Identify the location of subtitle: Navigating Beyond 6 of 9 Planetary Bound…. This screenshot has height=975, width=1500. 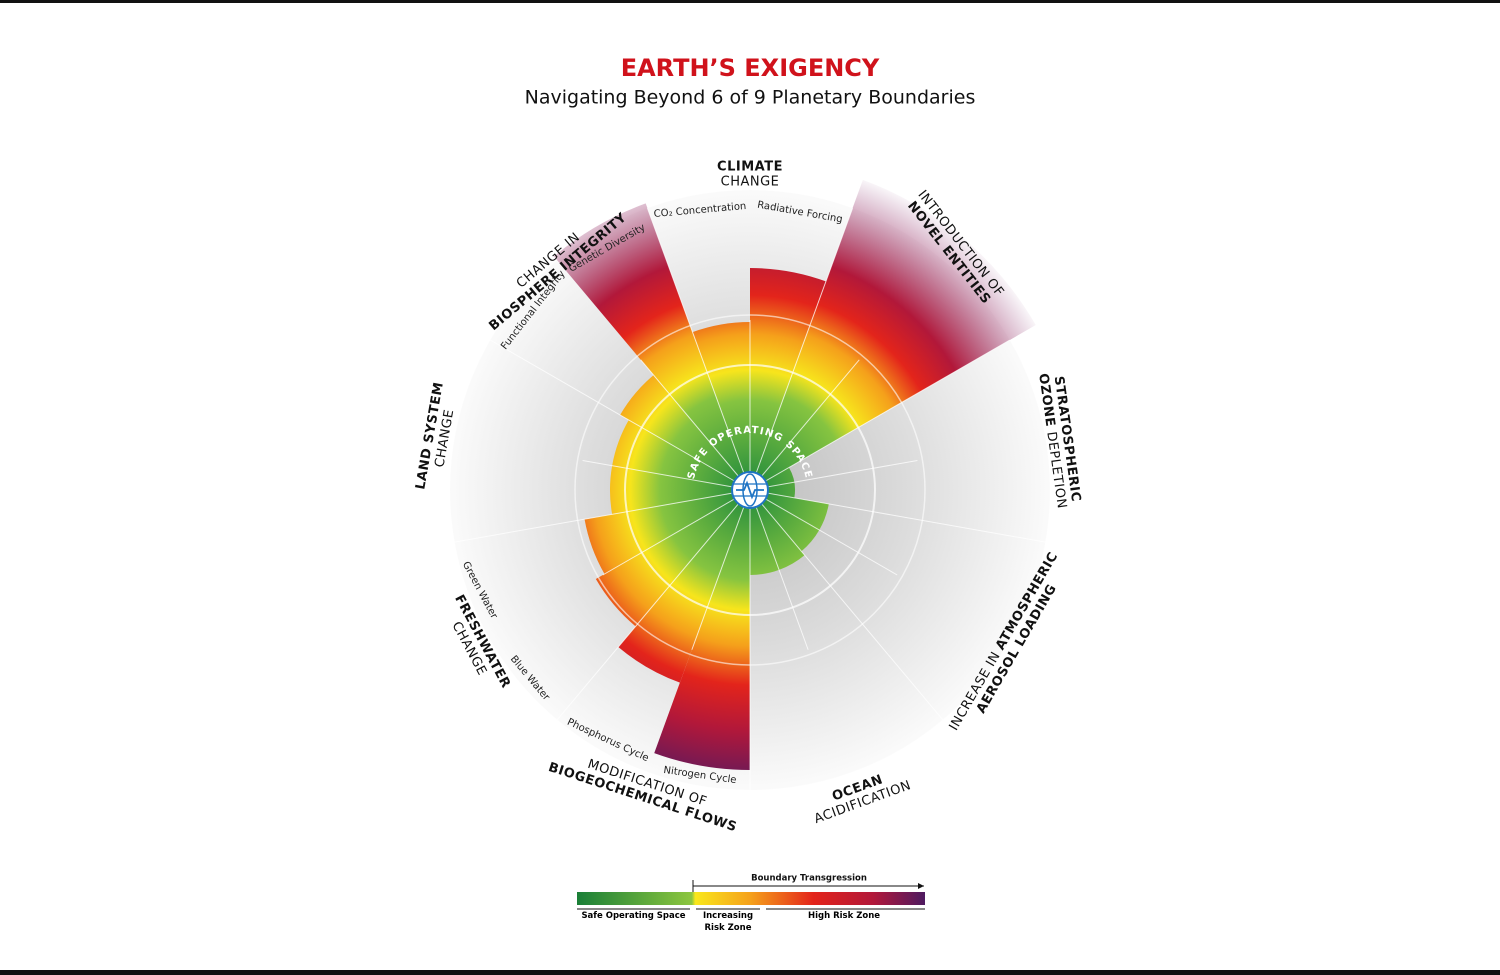
(750, 98).